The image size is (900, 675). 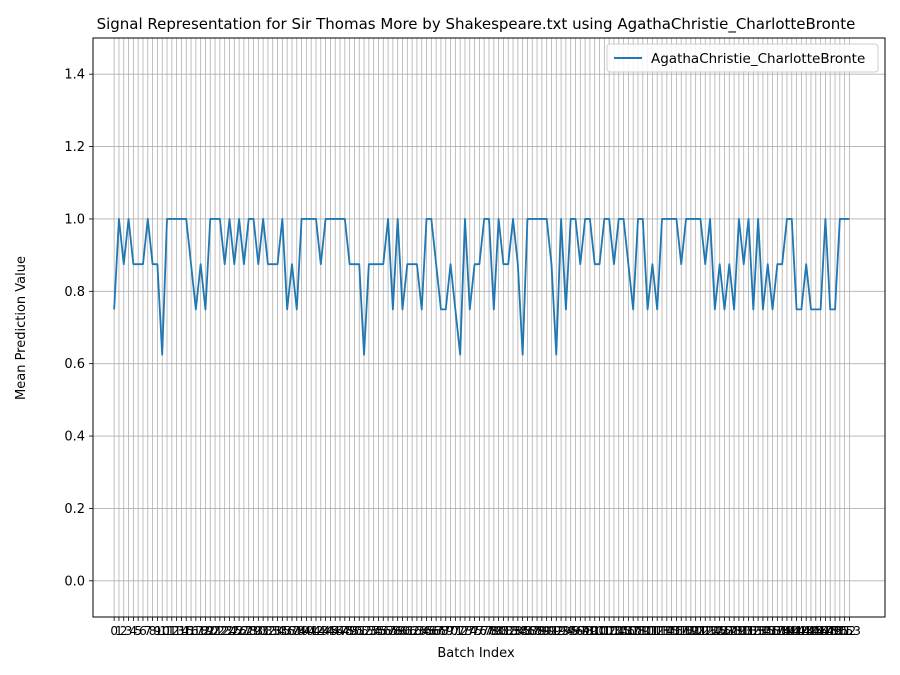 I want to click on x-tick-label: 26, so click(x=238, y=631).